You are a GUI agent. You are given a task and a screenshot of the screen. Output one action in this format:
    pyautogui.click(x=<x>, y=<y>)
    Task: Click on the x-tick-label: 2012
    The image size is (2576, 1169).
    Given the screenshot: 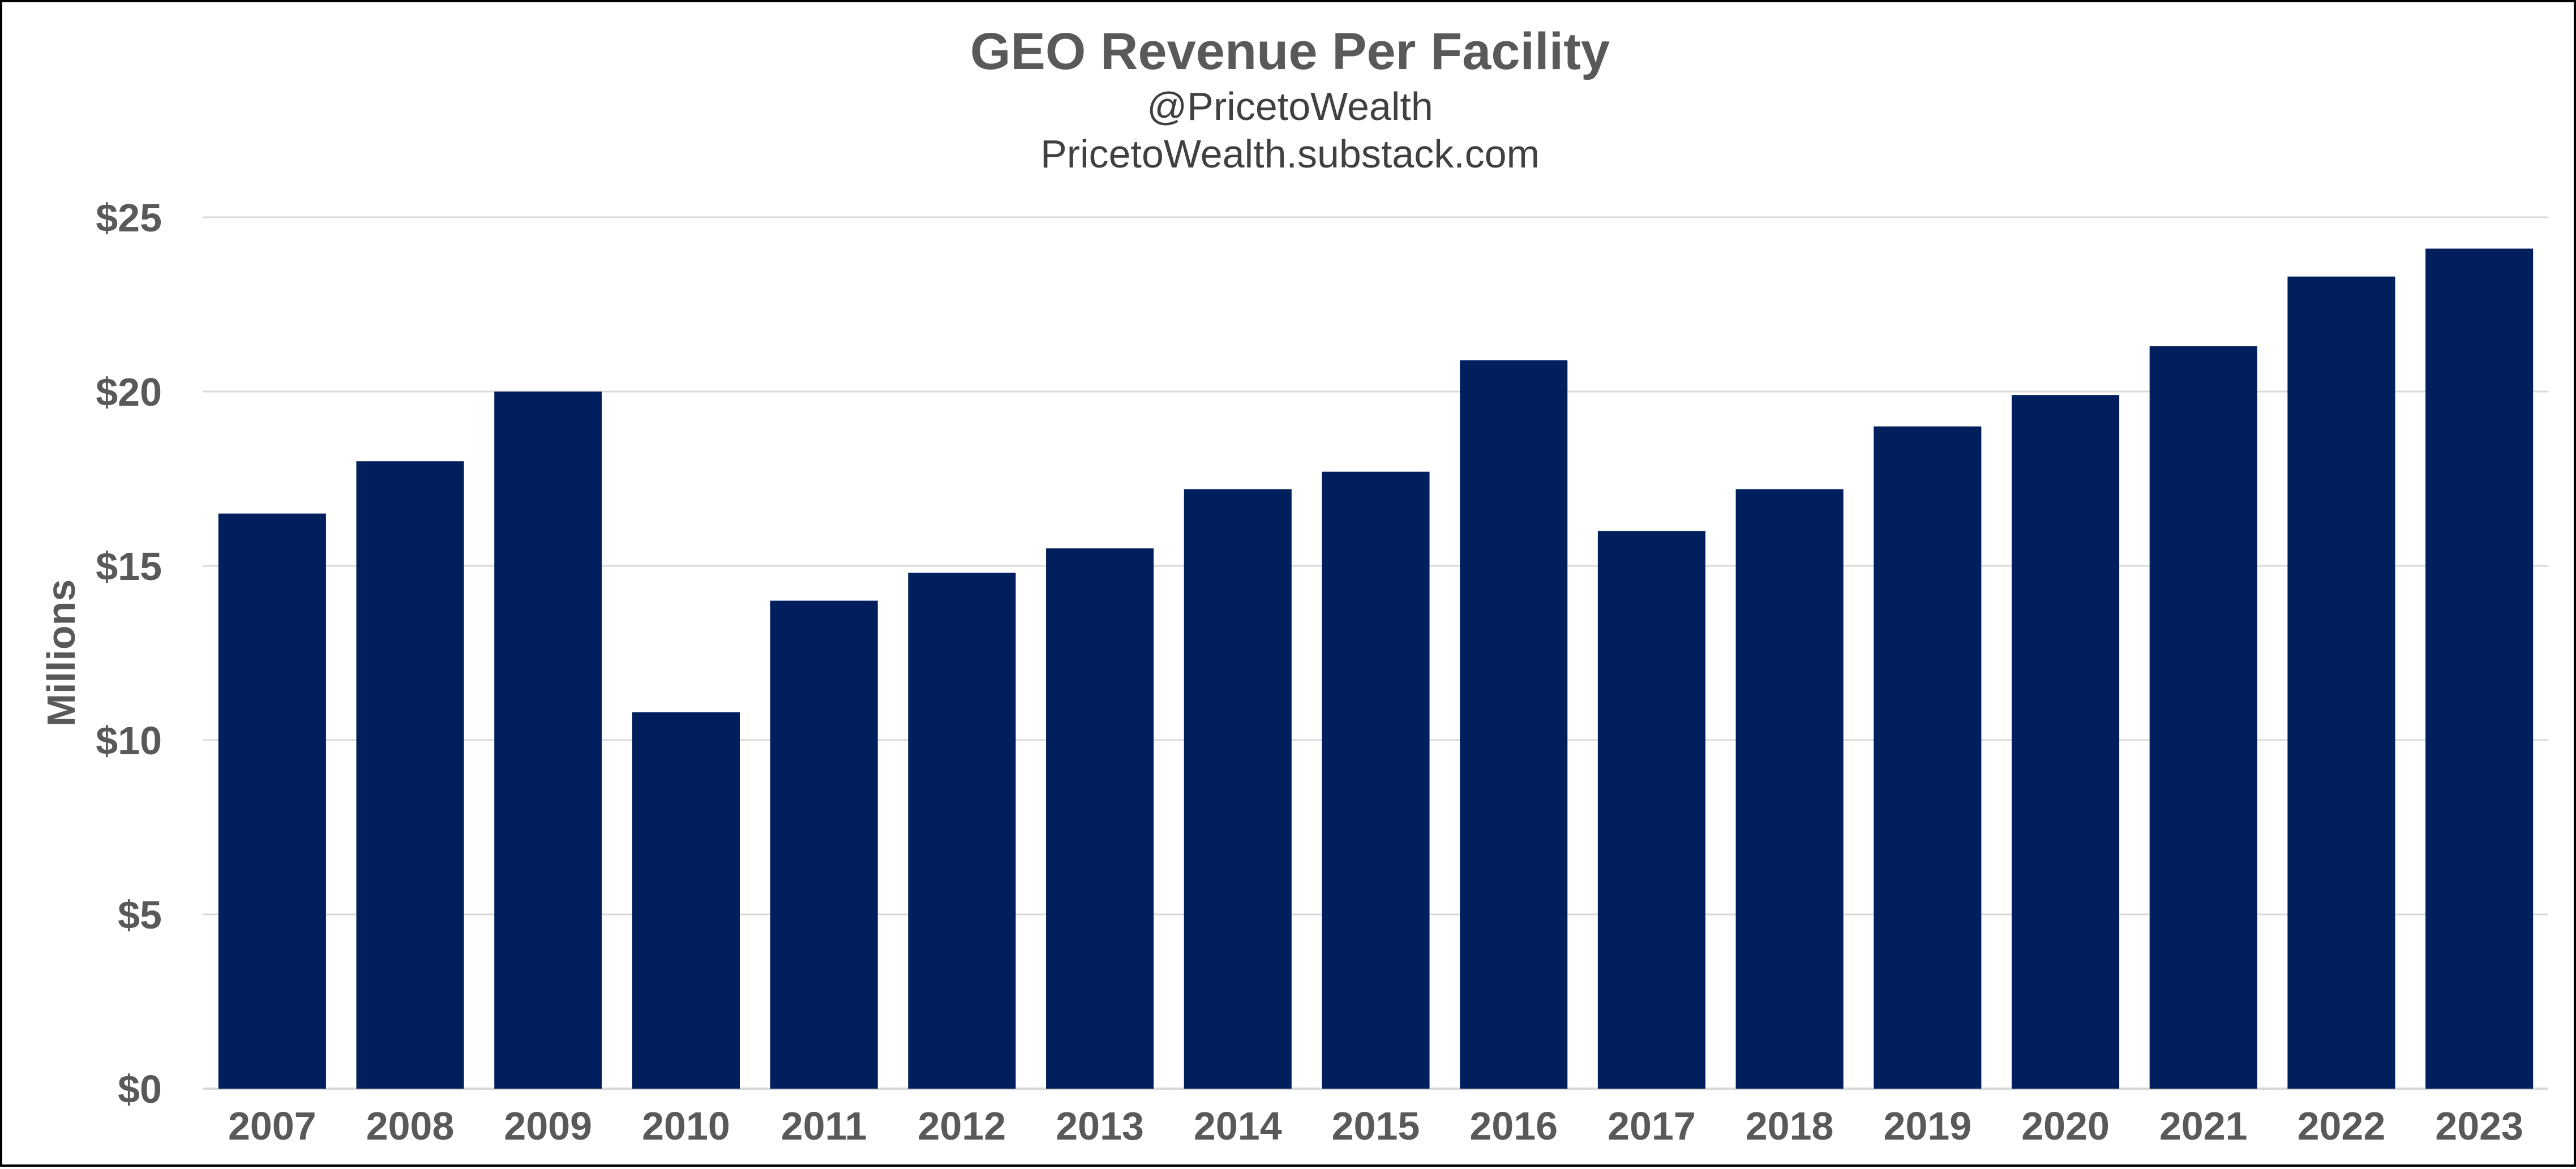 What is the action you would take?
    pyautogui.click(x=962, y=1126)
    